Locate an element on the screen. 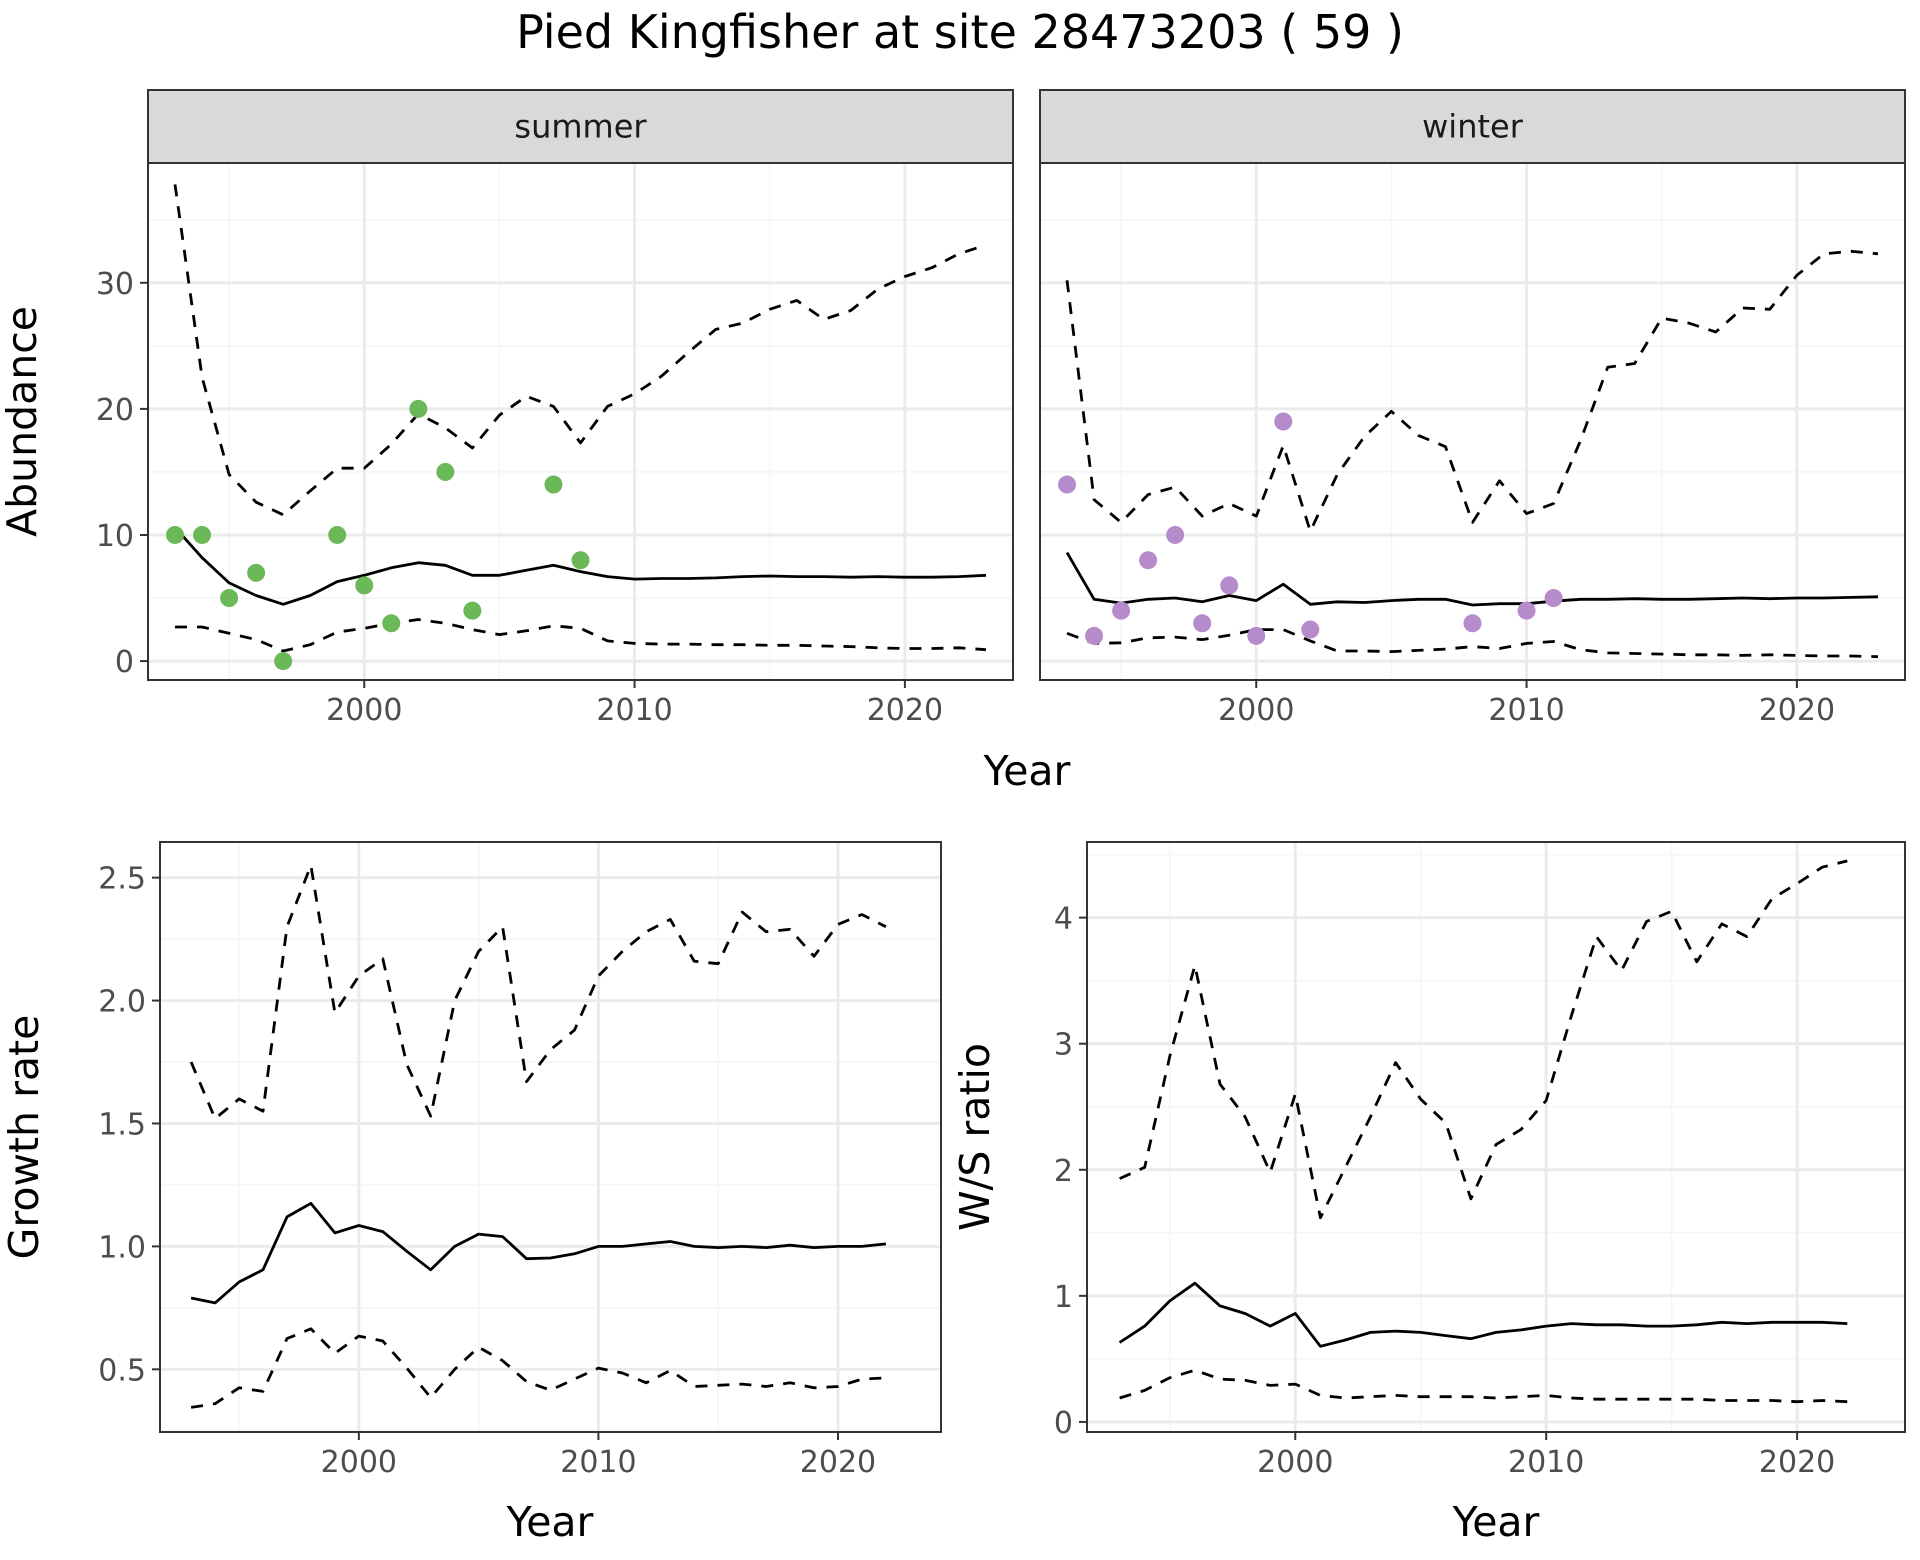  y-tick-label: 30 is located at coordinates (115, 284).